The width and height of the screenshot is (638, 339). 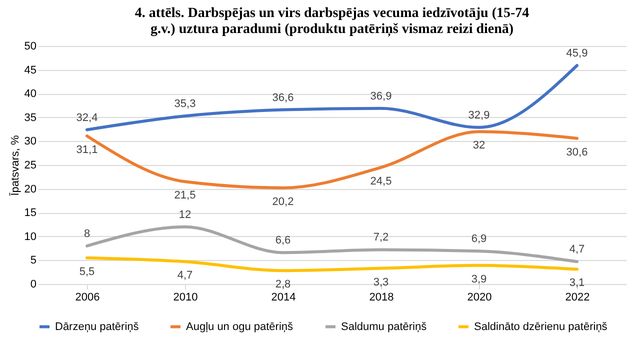 I want to click on data-label: 8, so click(x=87, y=234).